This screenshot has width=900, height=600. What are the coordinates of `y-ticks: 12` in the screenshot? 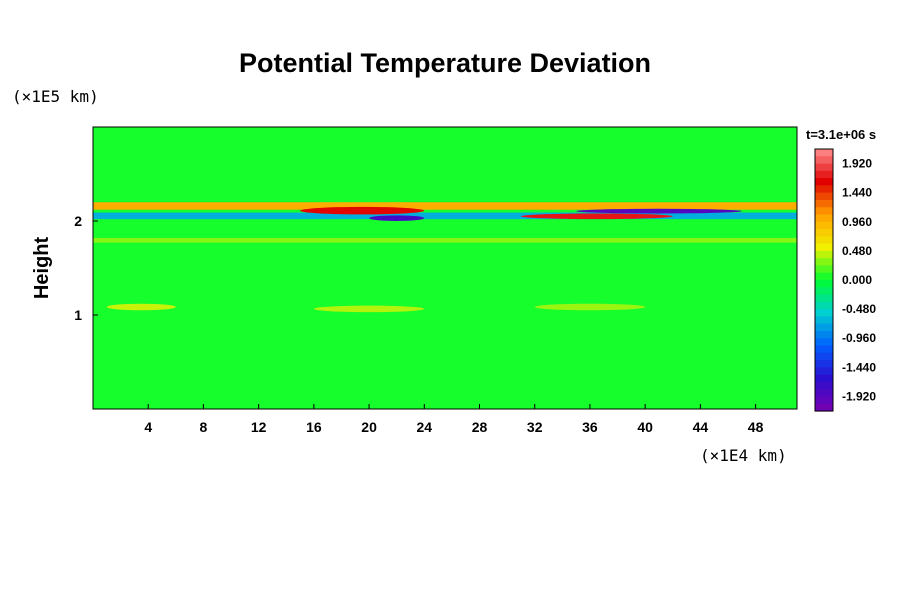 It's located at (86, 268).